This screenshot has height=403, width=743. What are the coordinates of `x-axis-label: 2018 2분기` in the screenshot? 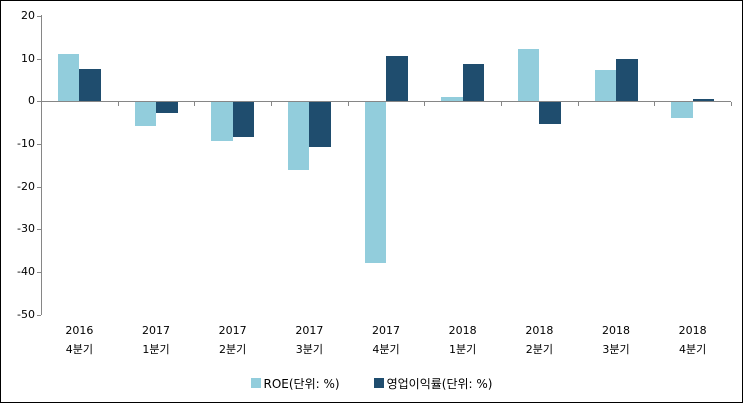 It's located at (539, 340).